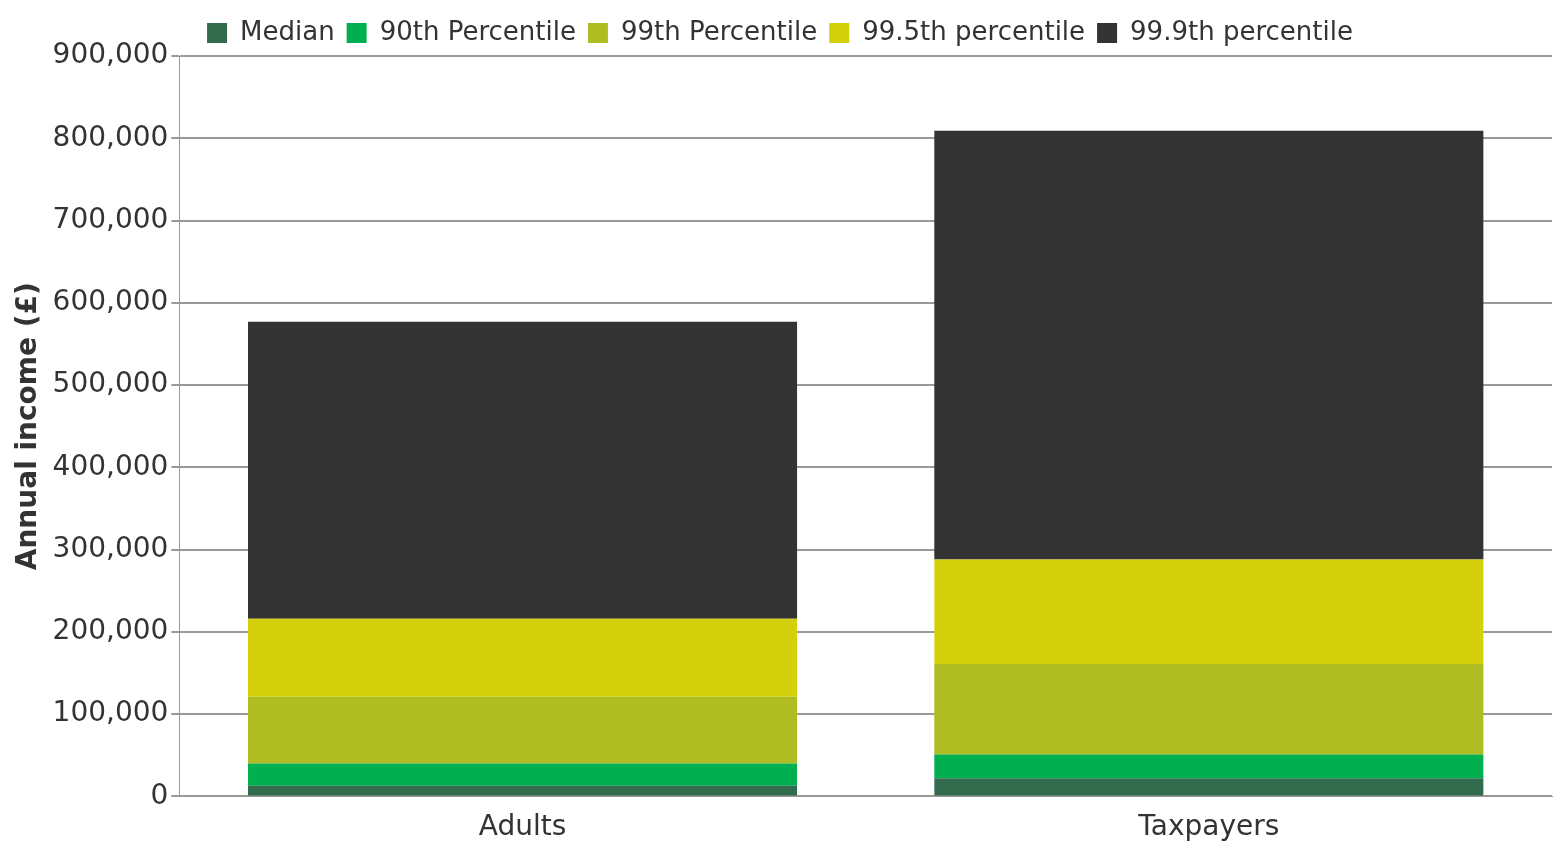 This screenshot has height=857, width=1566. Describe the element at coordinates (159, 794) in the screenshot. I see `y-tick-label: 0` at that location.